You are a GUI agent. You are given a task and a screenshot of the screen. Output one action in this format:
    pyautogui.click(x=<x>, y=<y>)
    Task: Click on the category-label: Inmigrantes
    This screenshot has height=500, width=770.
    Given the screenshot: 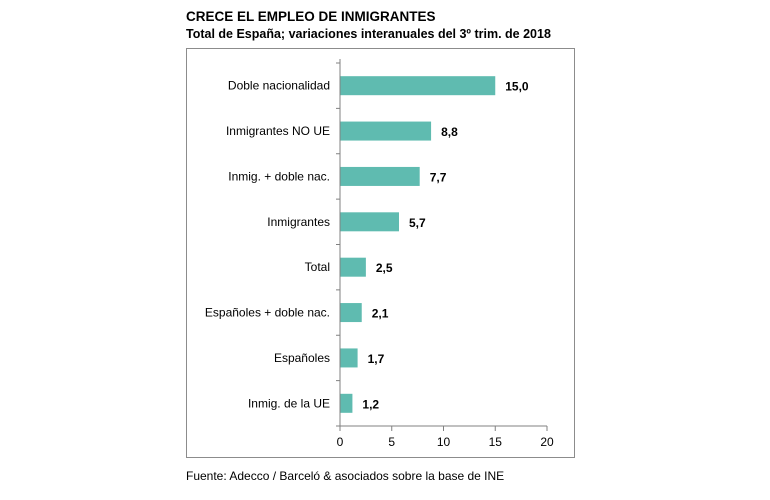 What is the action you would take?
    pyautogui.click(x=298, y=222)
    